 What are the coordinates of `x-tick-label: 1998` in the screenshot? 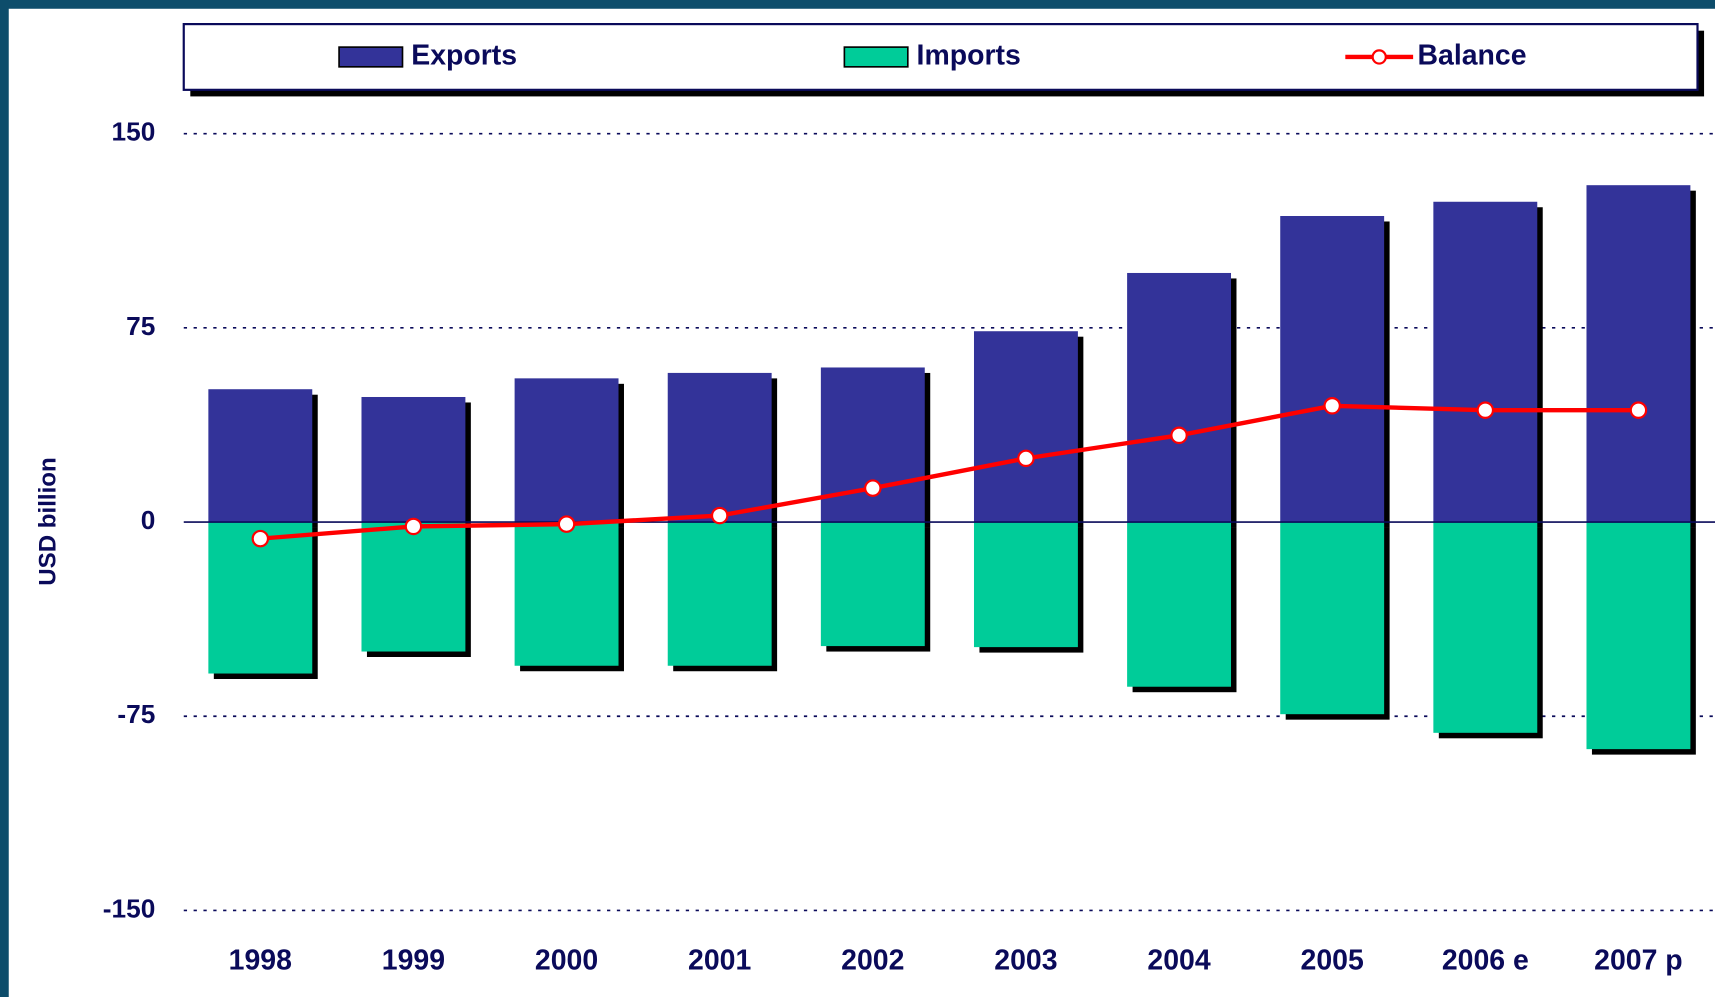 It's located at (260, 960).